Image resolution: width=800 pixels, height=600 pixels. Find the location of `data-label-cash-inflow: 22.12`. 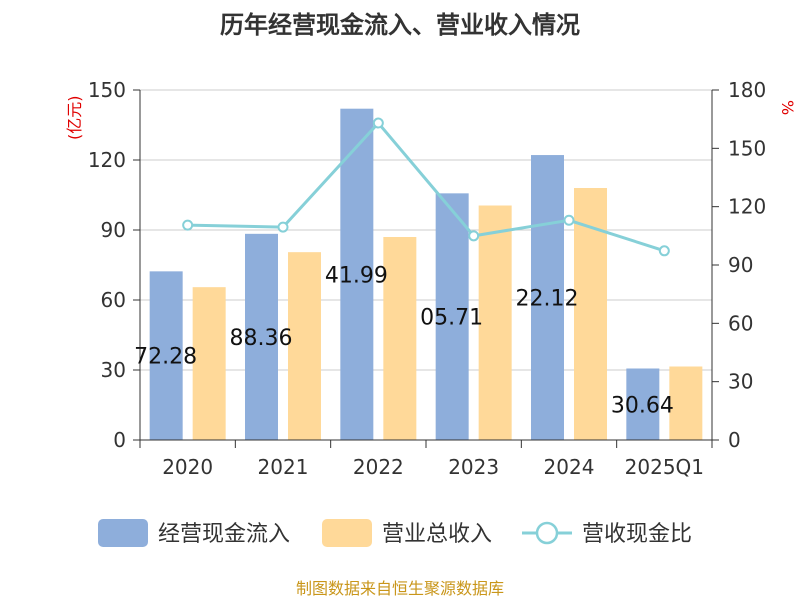

data-label-cash-inflow: 22.12 is located at coordinates (547, 299).